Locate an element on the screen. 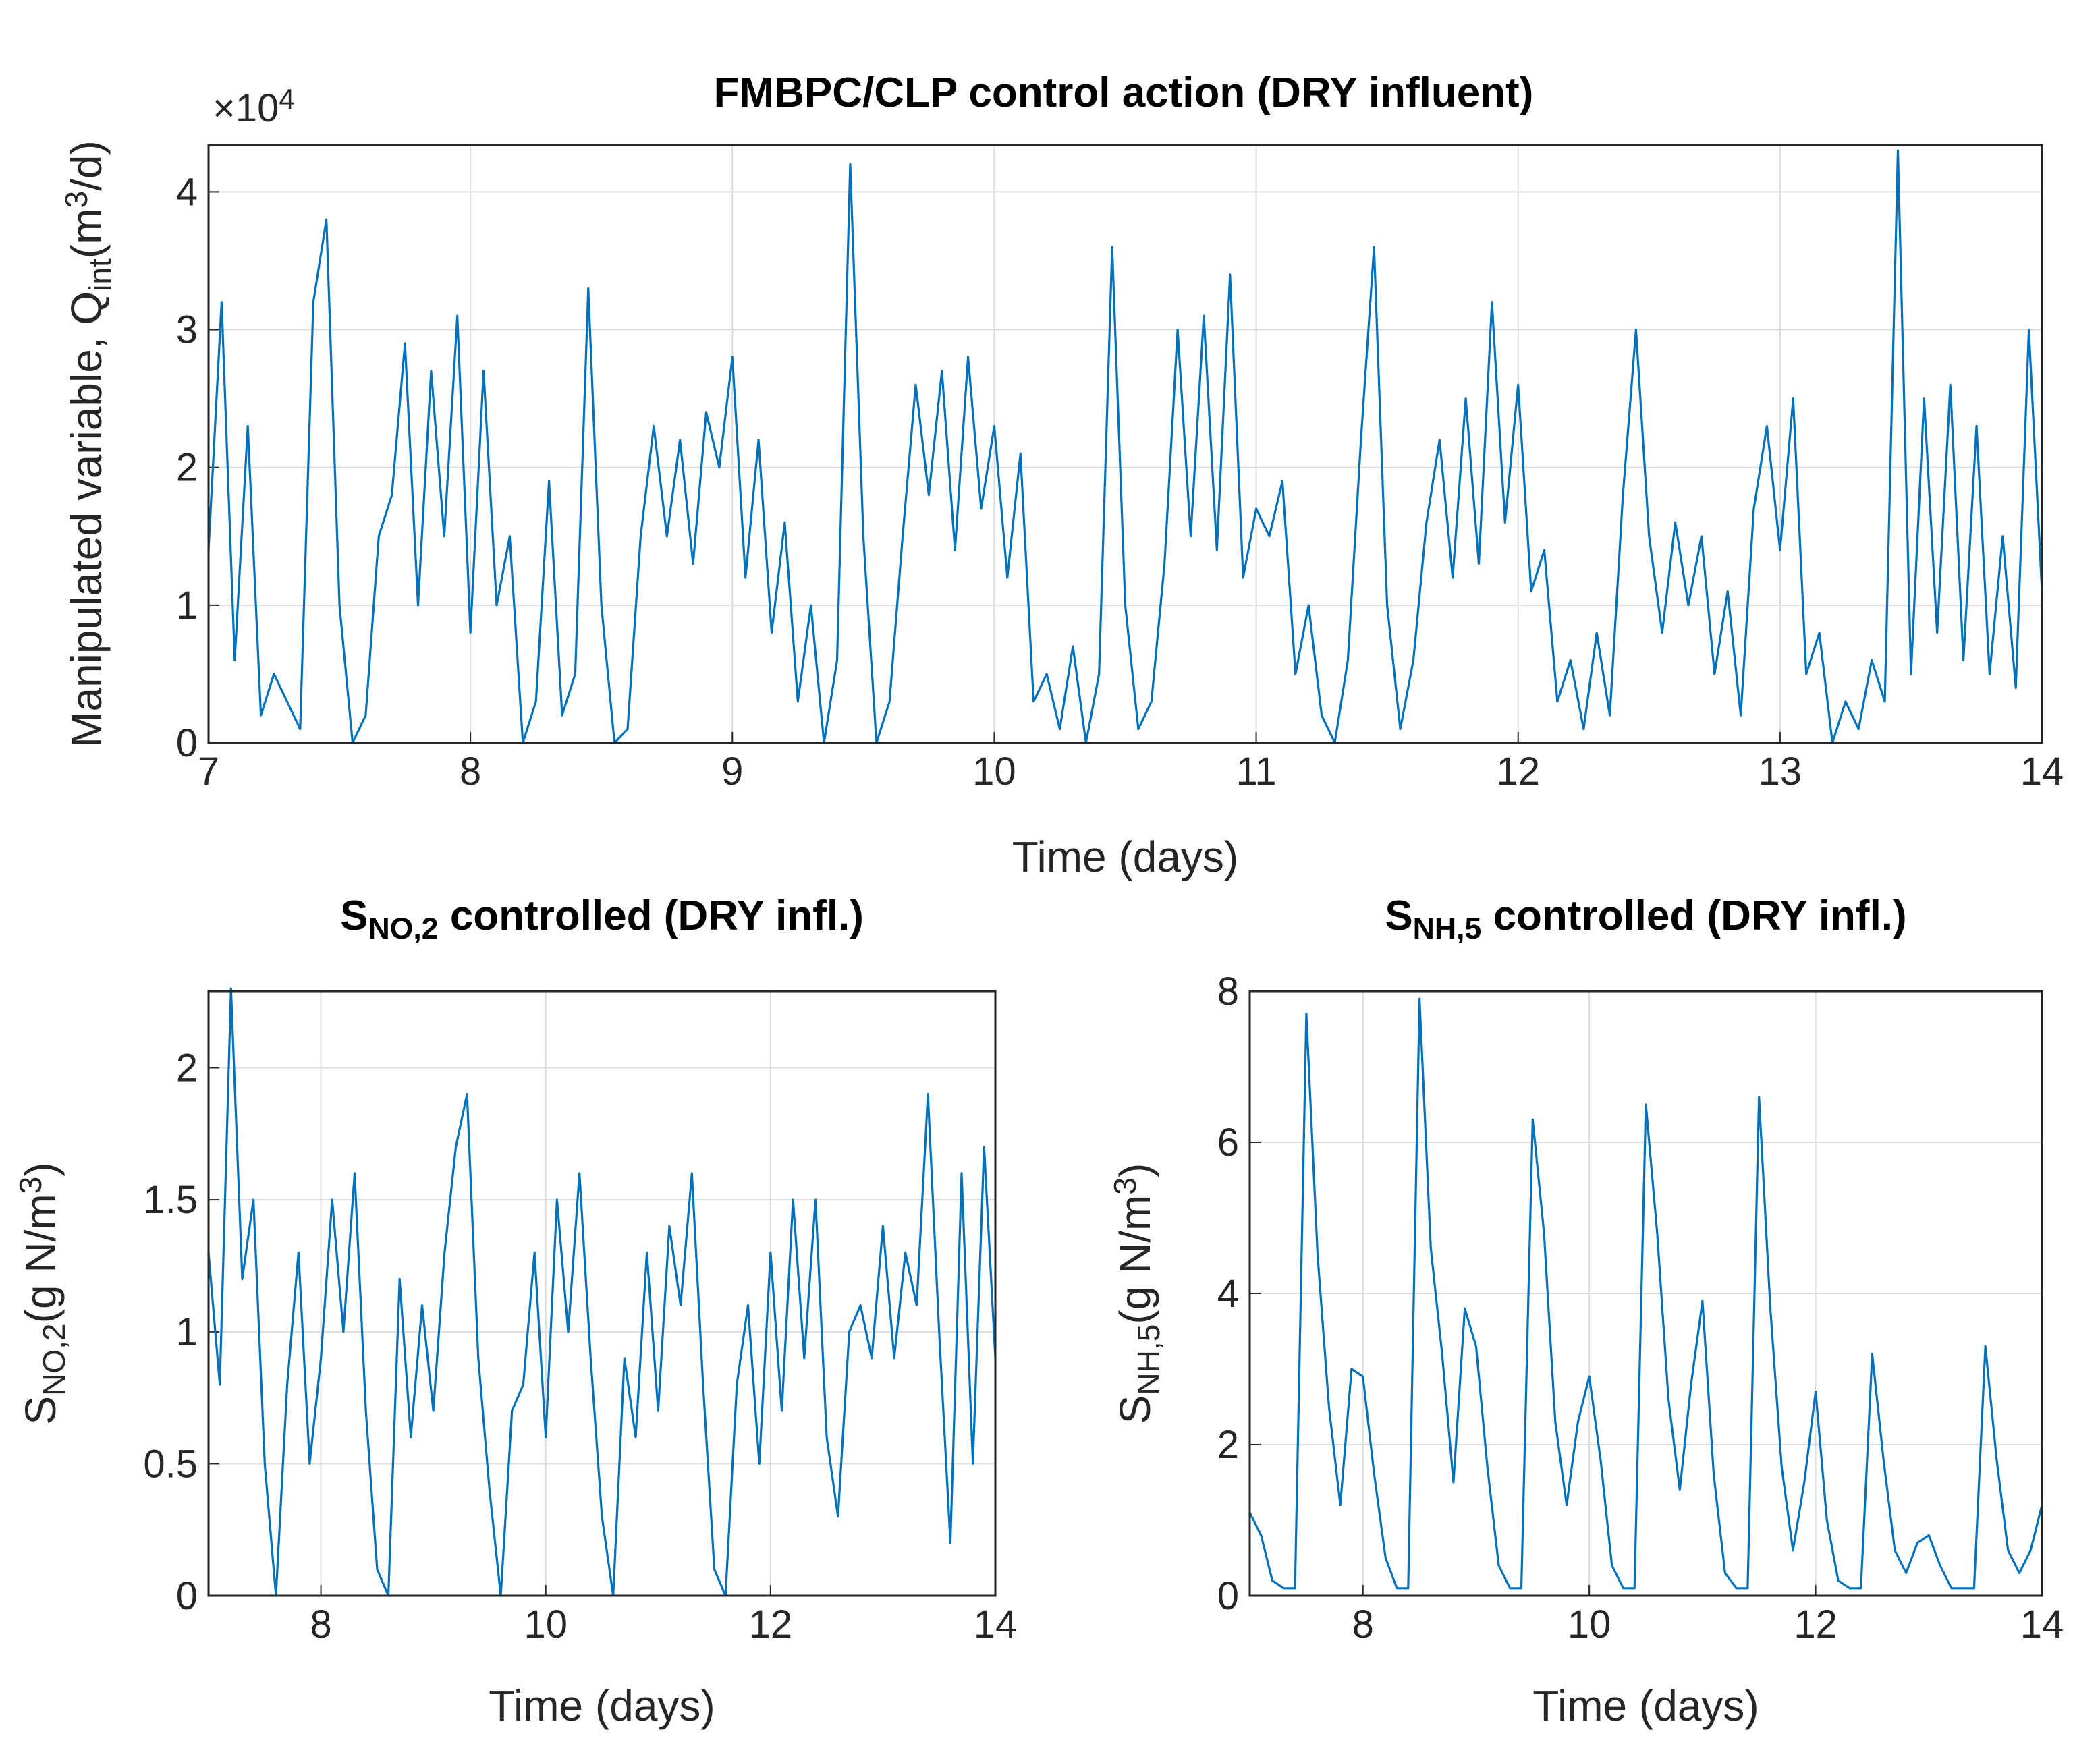  x-tick-label: 9 is located at coordinates (732, 771).